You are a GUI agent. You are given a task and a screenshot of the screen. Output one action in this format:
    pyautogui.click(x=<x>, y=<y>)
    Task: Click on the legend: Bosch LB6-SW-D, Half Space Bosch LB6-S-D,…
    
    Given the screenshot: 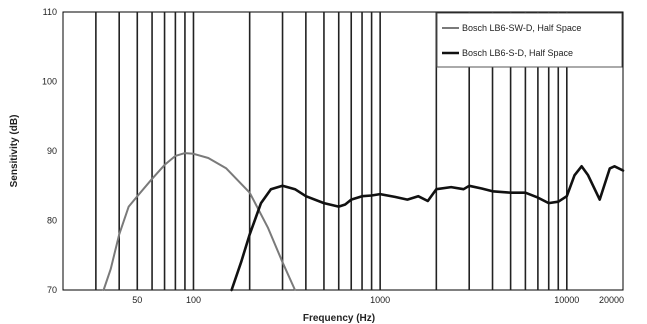 What is the action you would take?
    pyautogui.click(x=529, y=40)
    